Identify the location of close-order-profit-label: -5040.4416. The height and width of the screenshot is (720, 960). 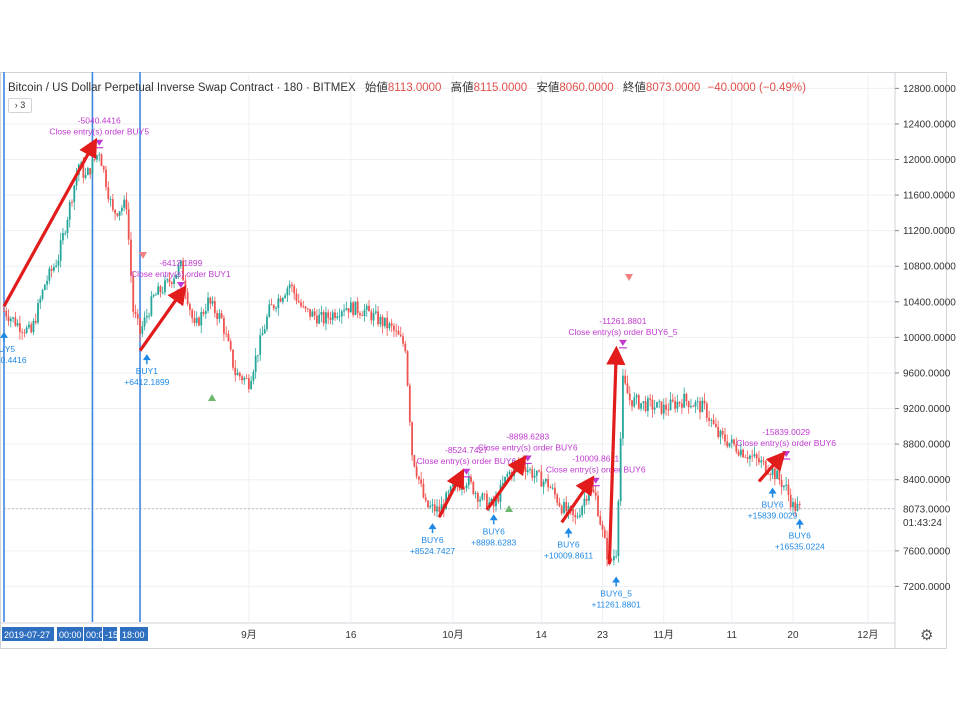
(99, 121).